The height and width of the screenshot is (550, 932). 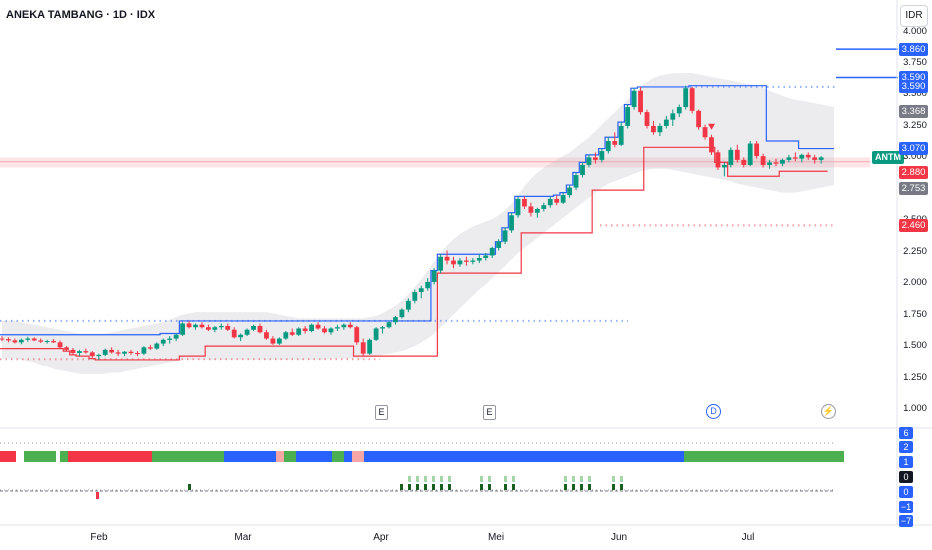 I want to click on x-tick-label: Mar, so click(x=243, y=537).